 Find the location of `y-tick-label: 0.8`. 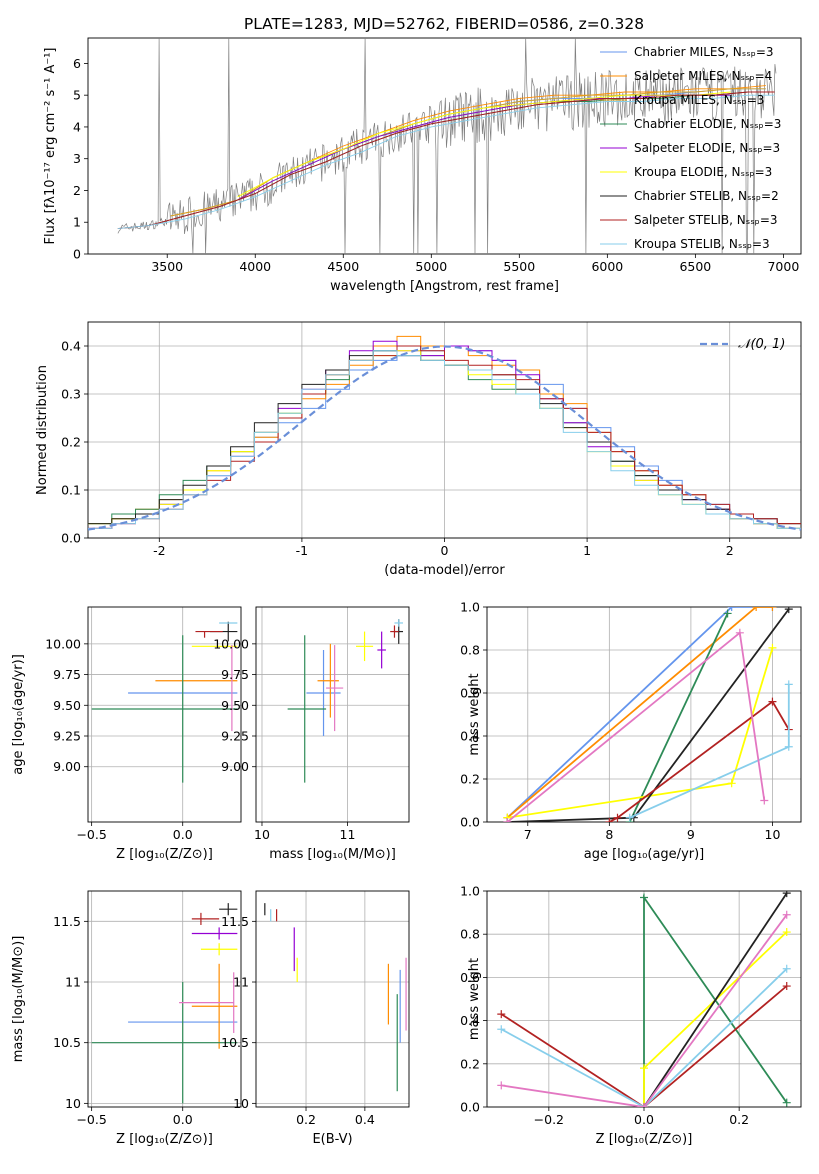

y-tick-label: 0.8 is located at coordinates (470, 934).